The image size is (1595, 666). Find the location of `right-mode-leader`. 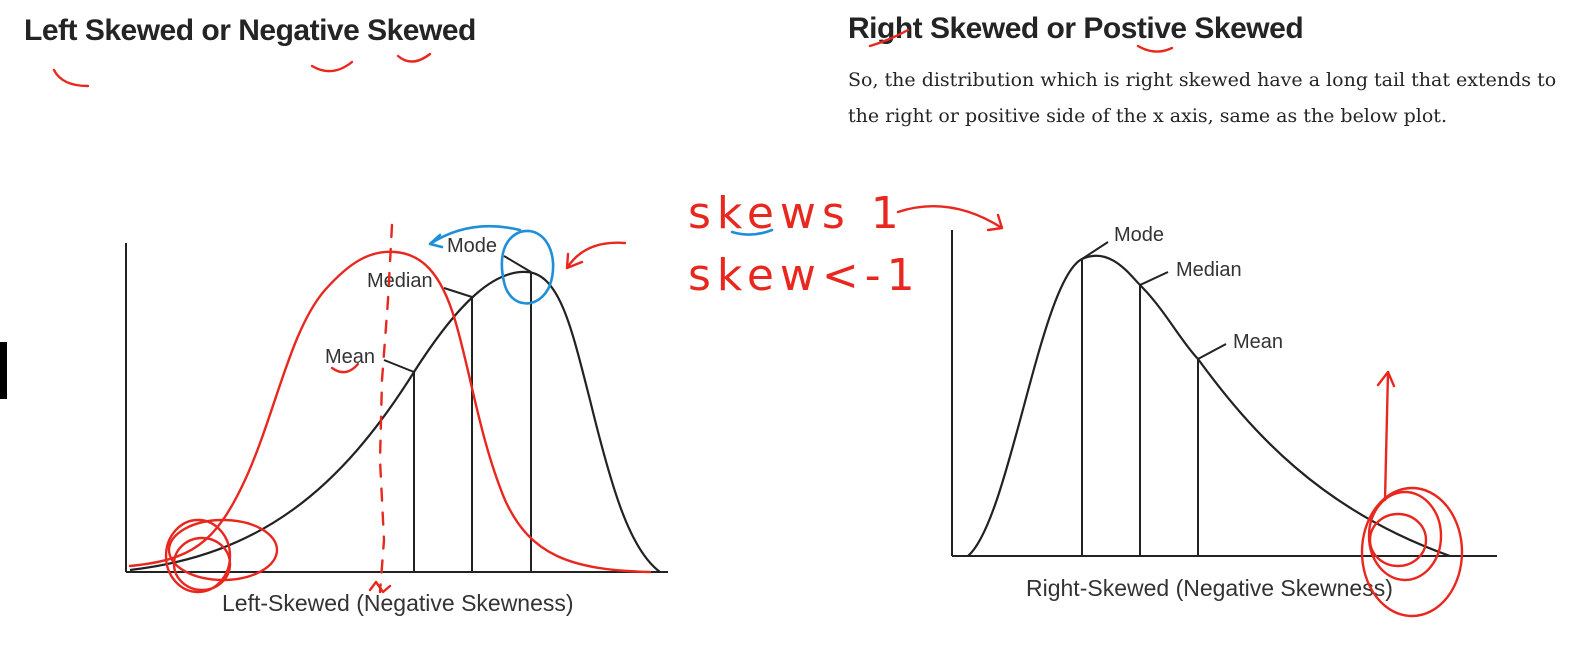

right-mode-leader is located at coordinates (1095, 250).